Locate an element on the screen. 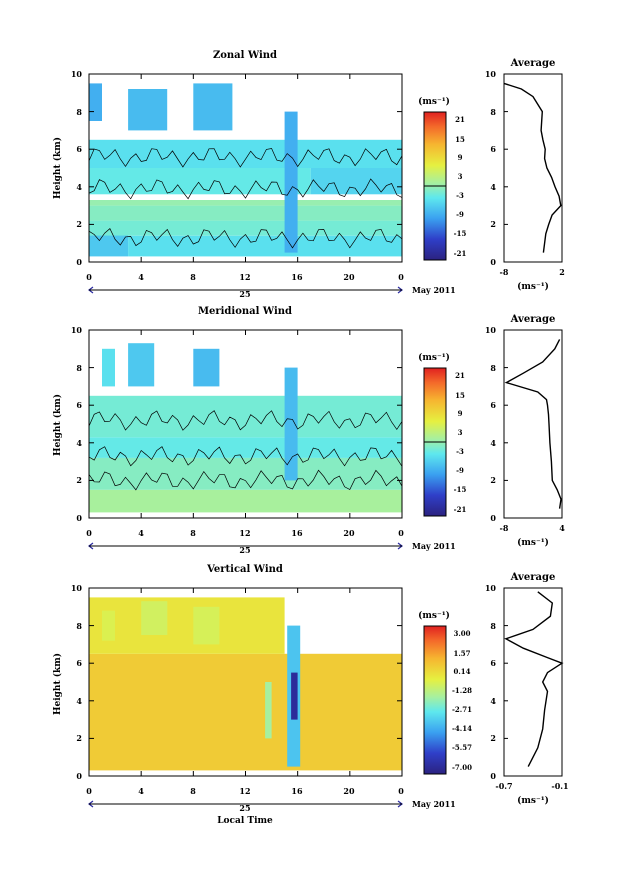 The width and height of the screenshot is (620, 873). panel-title: Meridional Wind is located at coordinates (245, 311).